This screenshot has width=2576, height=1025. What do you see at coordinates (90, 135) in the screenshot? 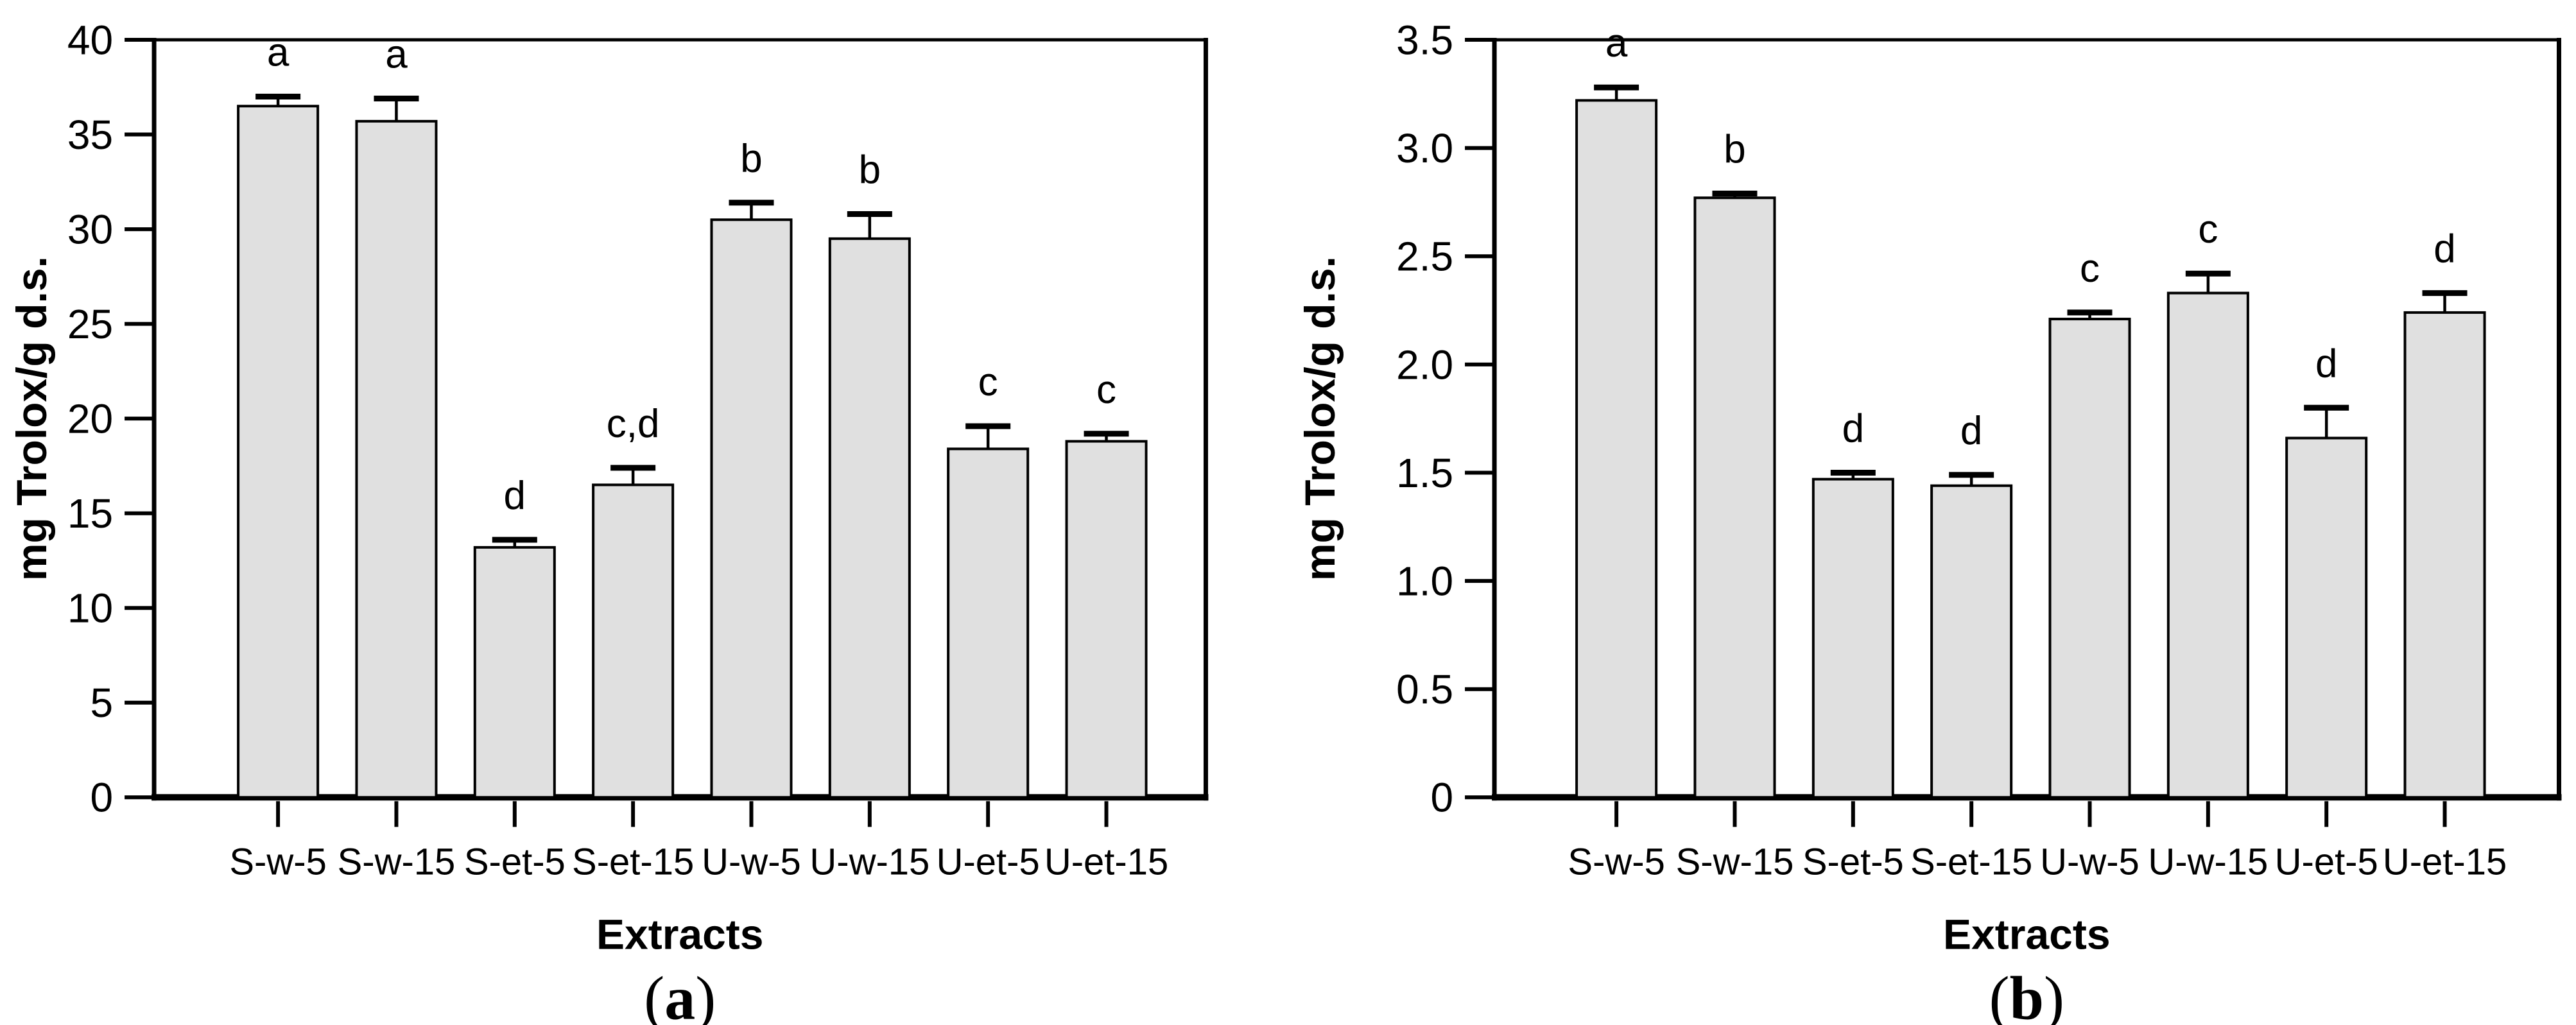
I see `y-tick-label: 35` at bounding box center [90, 135].